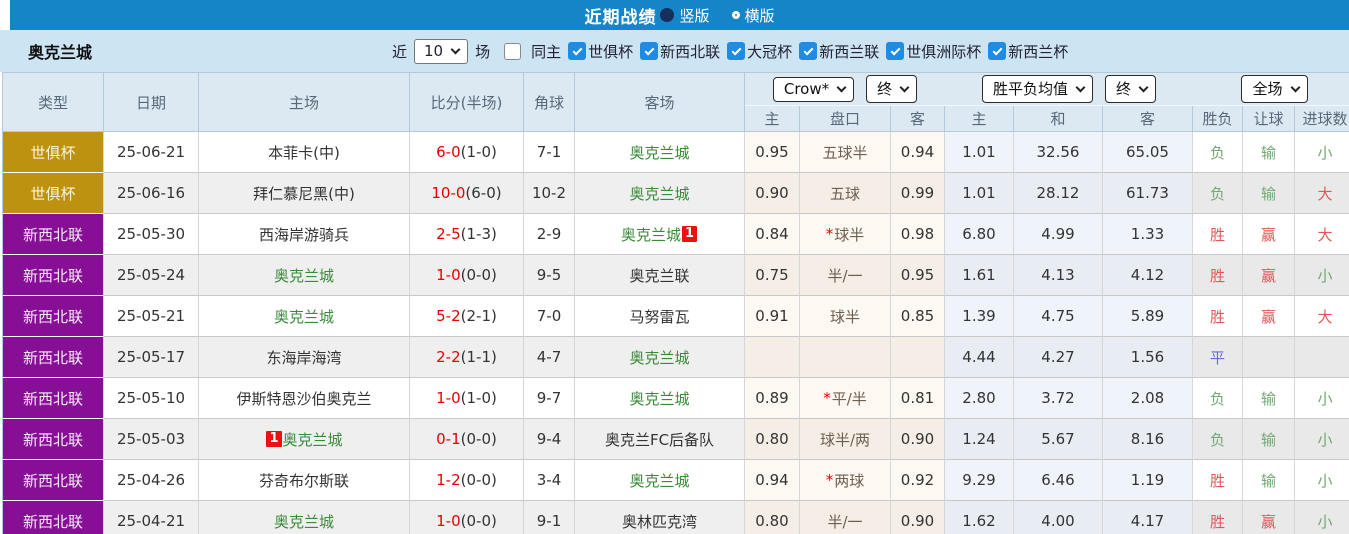 Image resolution: width=1349 pixels, height=534 pixels. Describe the element at coordinates (1269, 480) in the screenshot. I see `result-handicap-cell: 输` at that location.